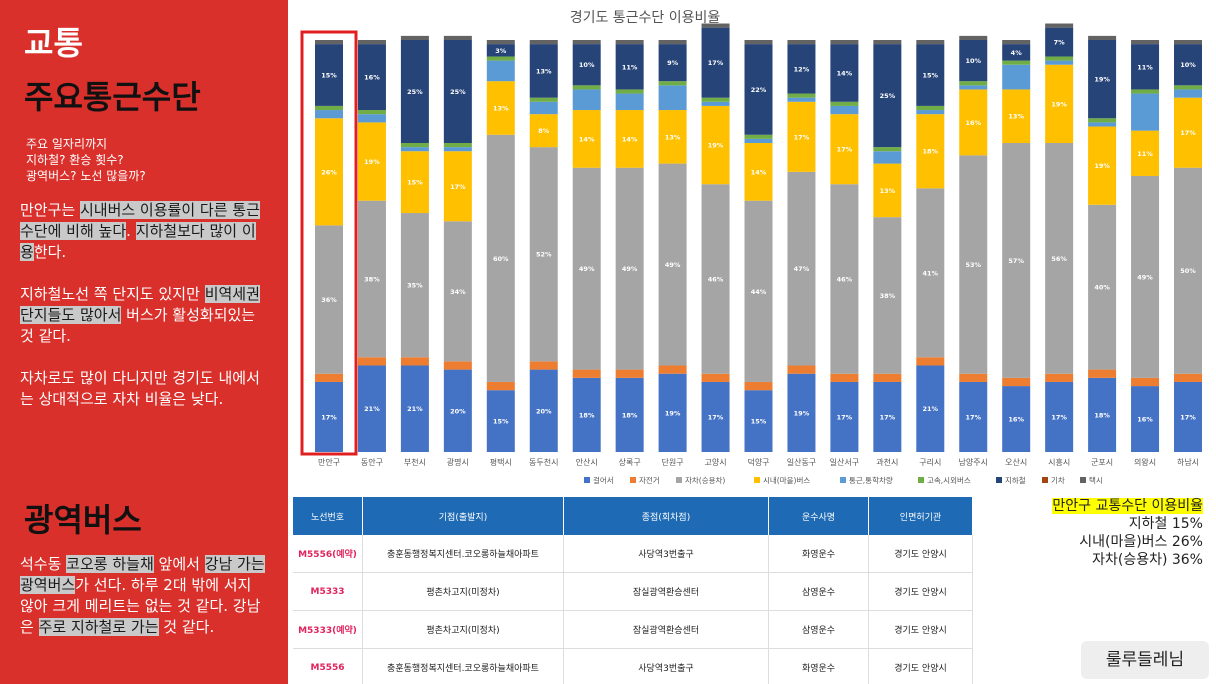 The image size is (1216, 684). I want to click on x-tick-label: 남양주시, so click(973, 462).